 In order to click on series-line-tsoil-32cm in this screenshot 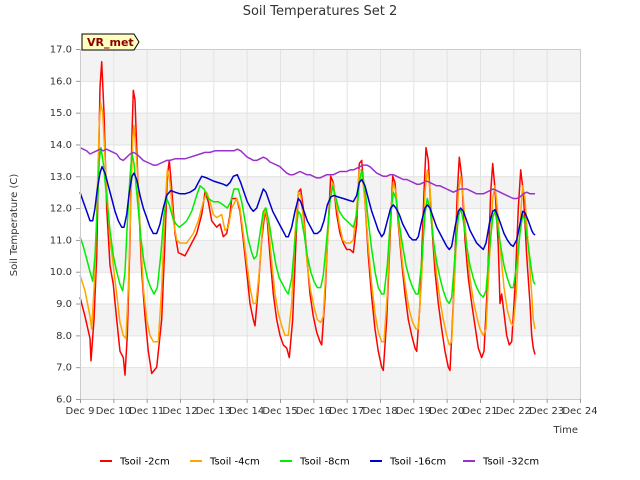, I will do `click(307, 173)`.